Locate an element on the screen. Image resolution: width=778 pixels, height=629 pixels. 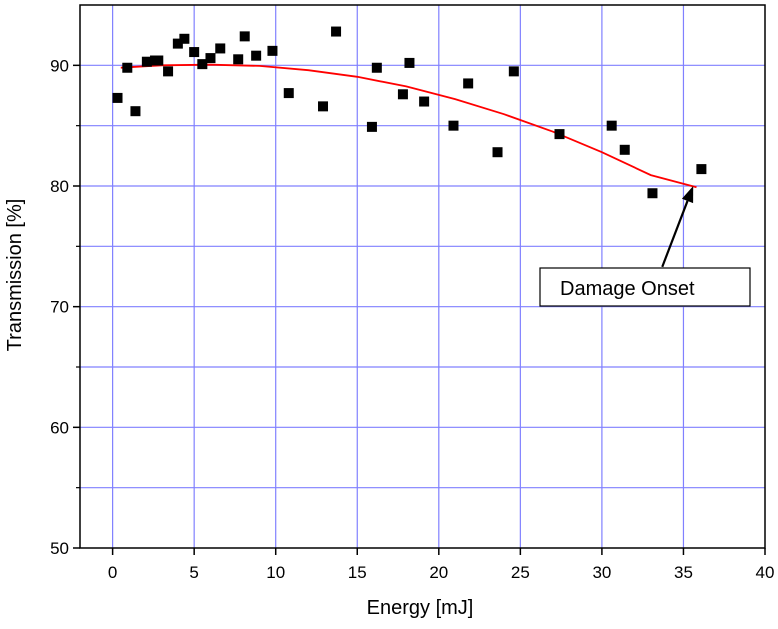
y-tick-label: 60 is located at coordinates (59, 427).